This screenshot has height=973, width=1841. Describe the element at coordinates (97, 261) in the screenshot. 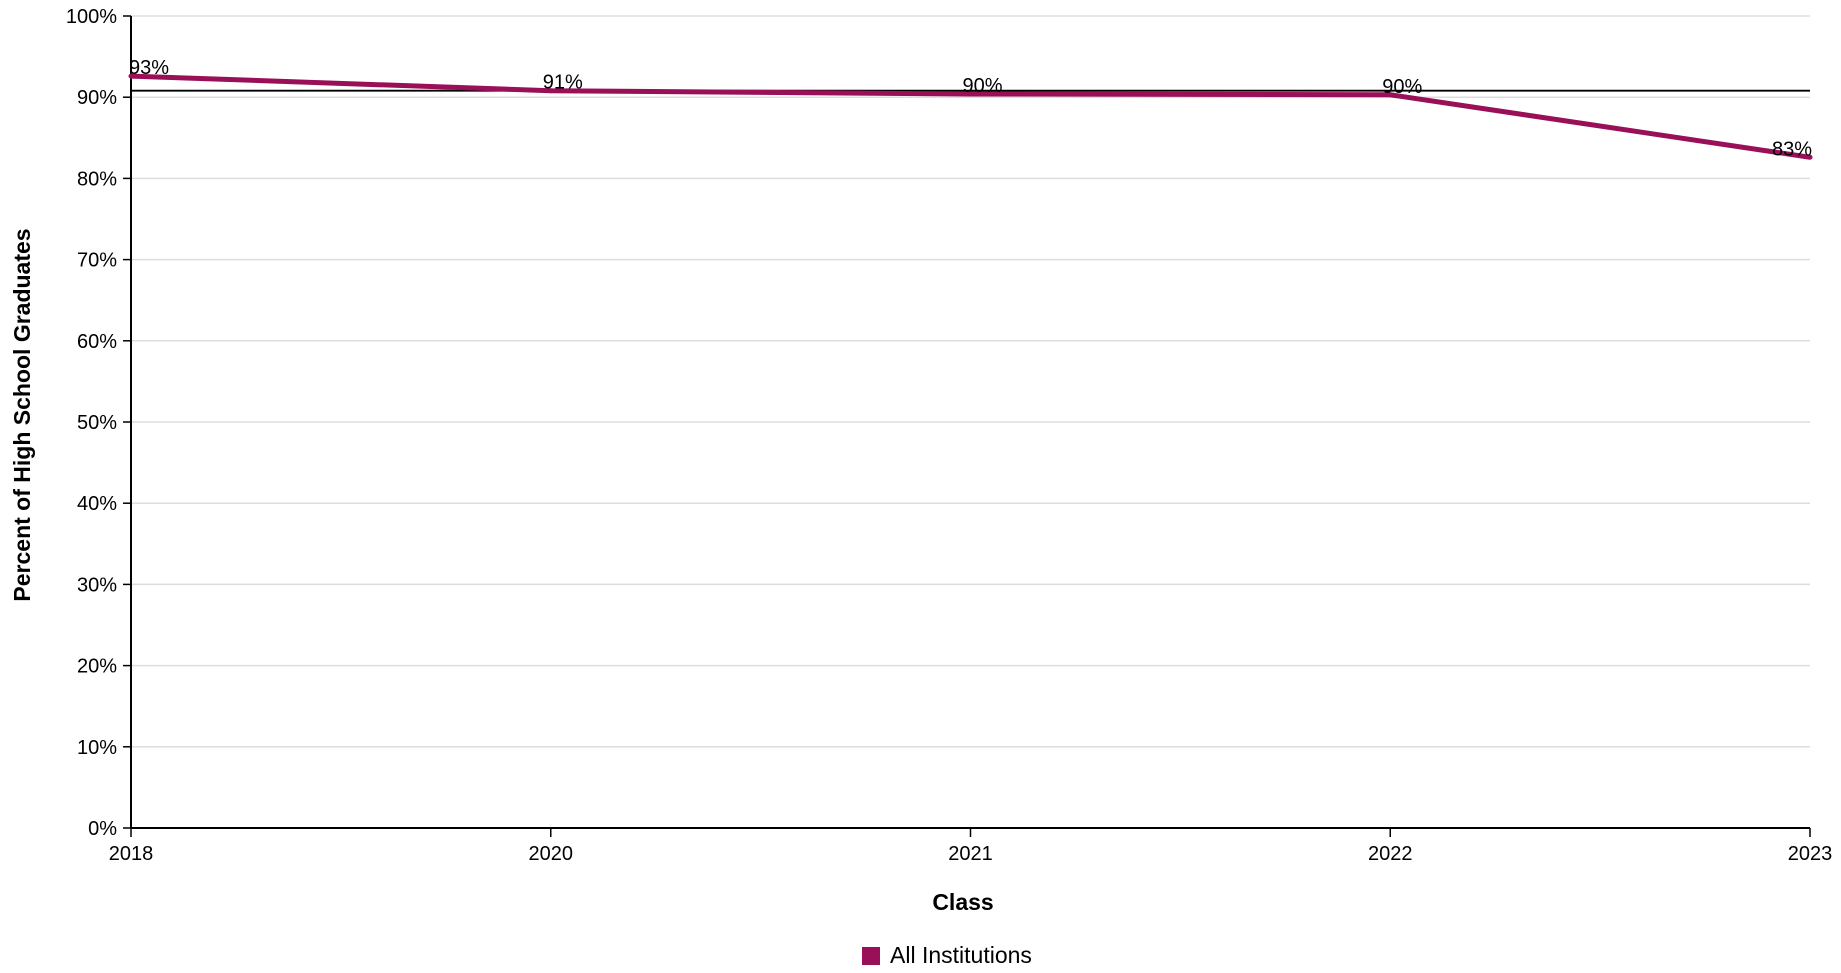

I see `y-tick-label: 70%` at that location.